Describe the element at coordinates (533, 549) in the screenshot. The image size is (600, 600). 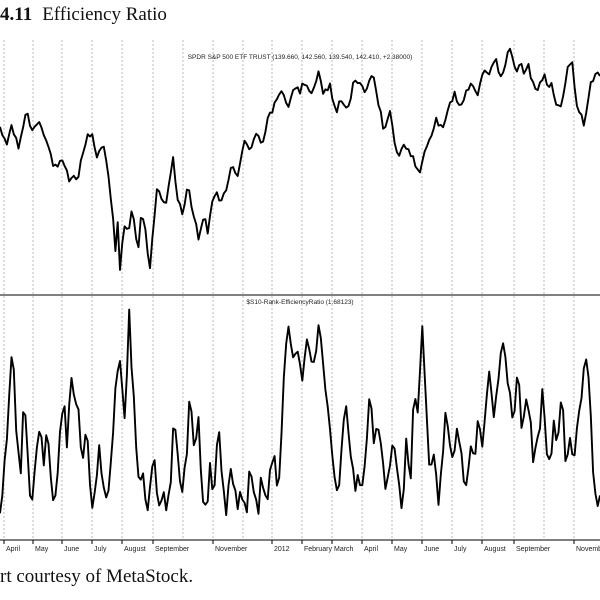
I see `x-tick-label-15: September` at that location.